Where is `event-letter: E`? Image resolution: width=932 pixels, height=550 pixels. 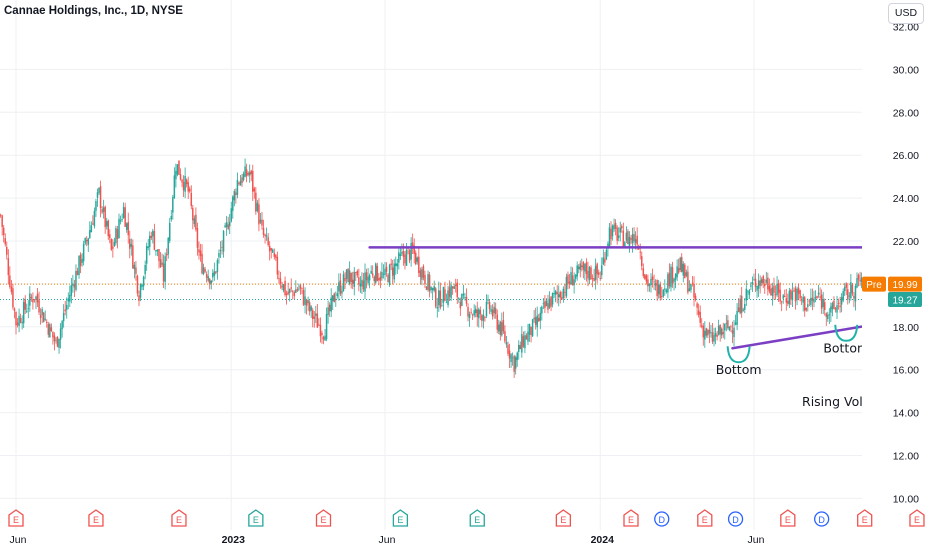 event-letter: E is located at coordinates (323, 520).